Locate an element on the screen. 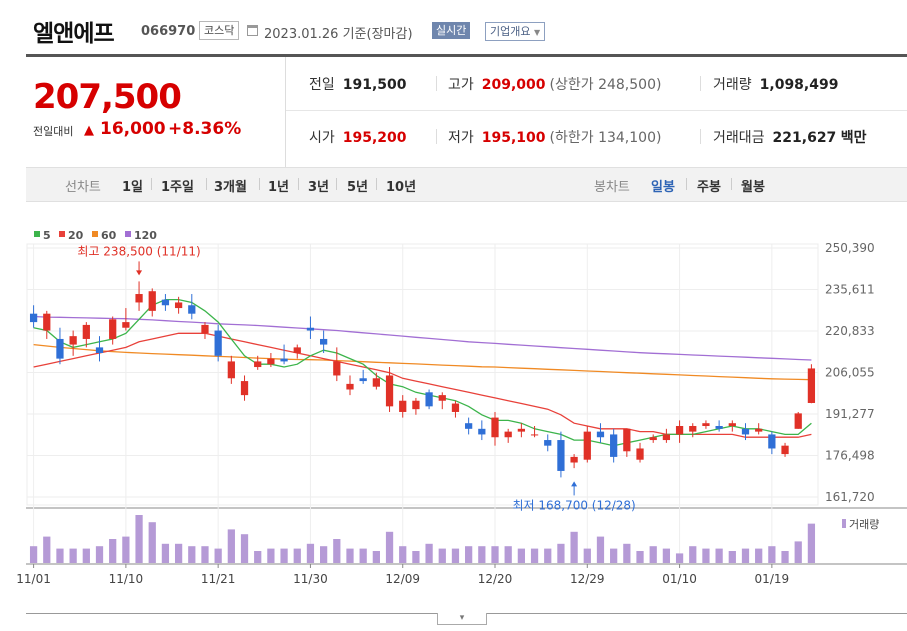 This screenshot has height=631, width=907. low: 저가 195,100 (하한가 134,100) is located at coordinates (554, 137).